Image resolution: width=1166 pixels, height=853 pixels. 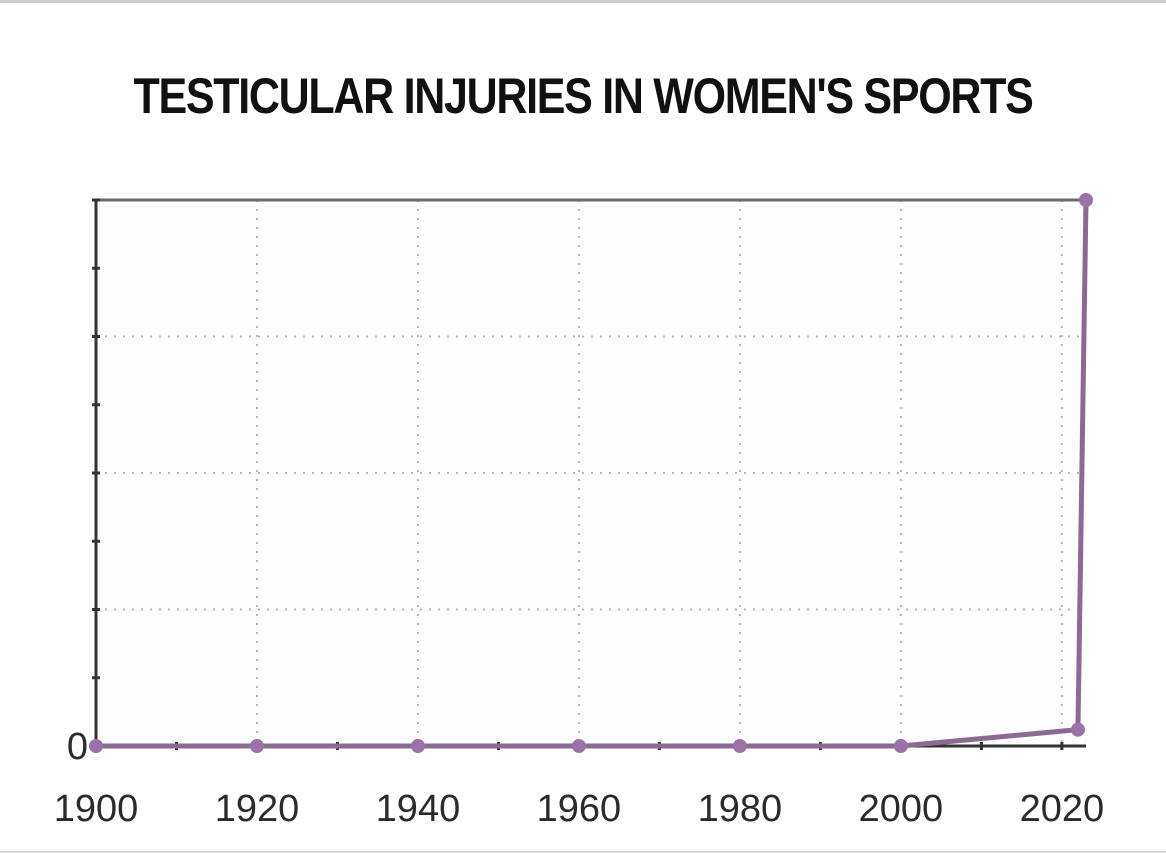 What do you see at coordinates (77, 747) in the screenshot?
I see `y-tick-label: 0` at bounding box center [77, 747].